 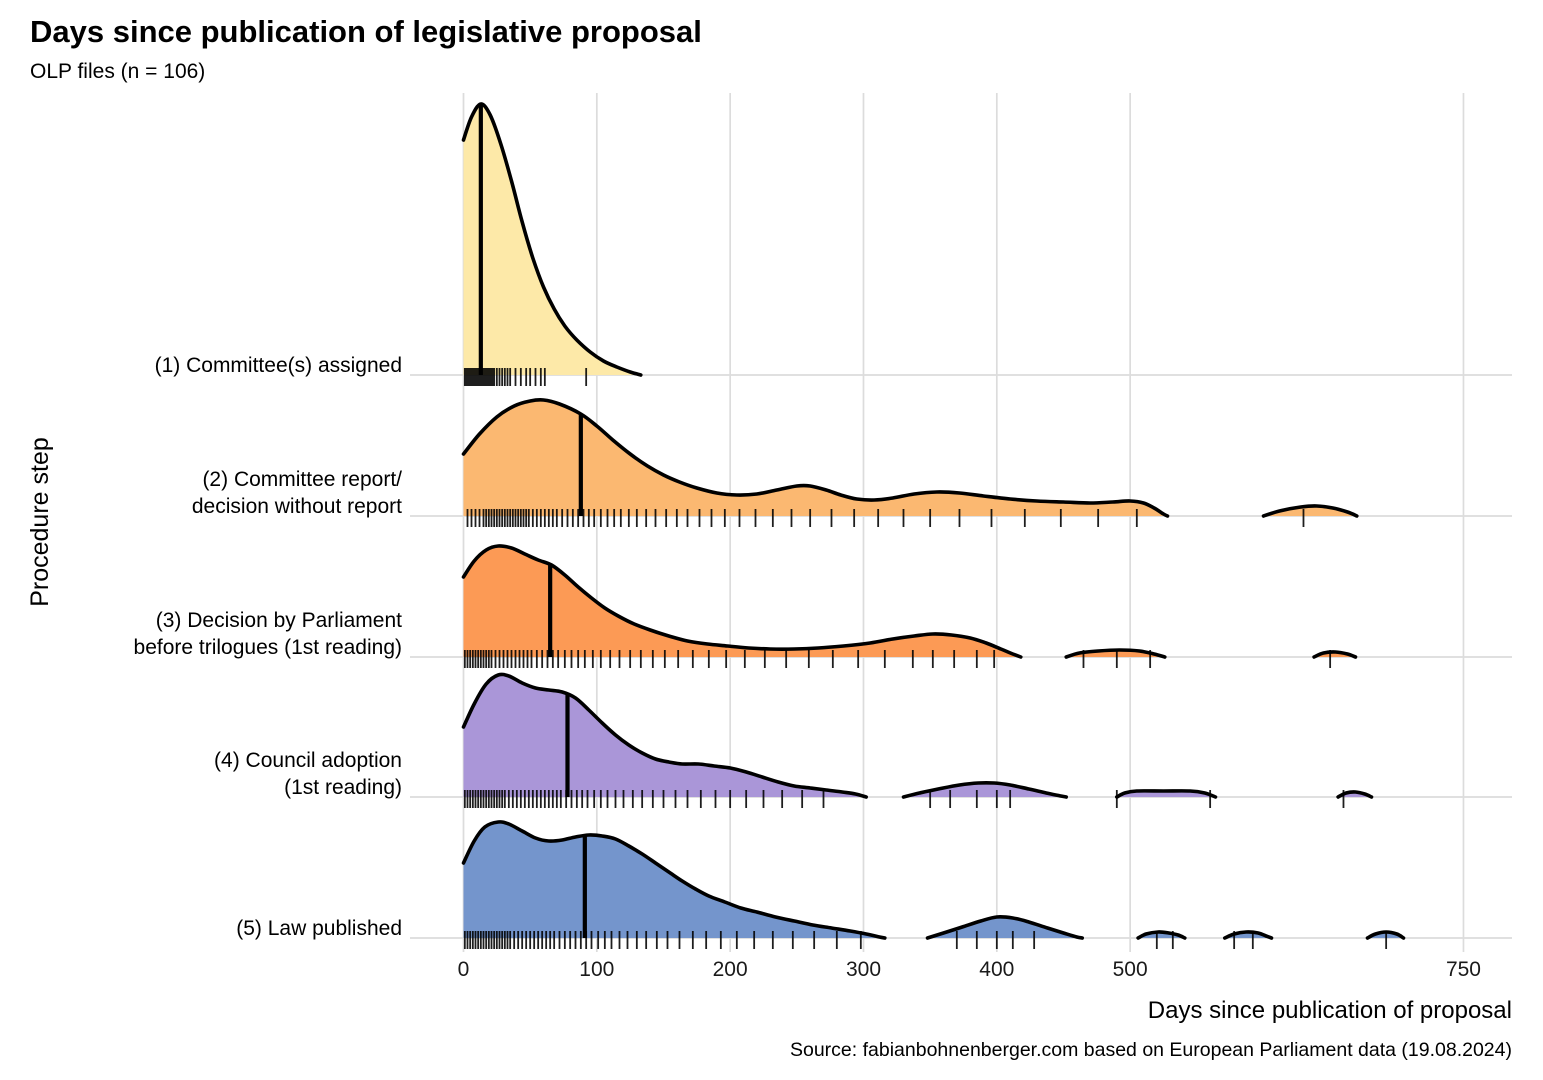 I want to click on x-tick-label: 100, so click(x=597, y=969).